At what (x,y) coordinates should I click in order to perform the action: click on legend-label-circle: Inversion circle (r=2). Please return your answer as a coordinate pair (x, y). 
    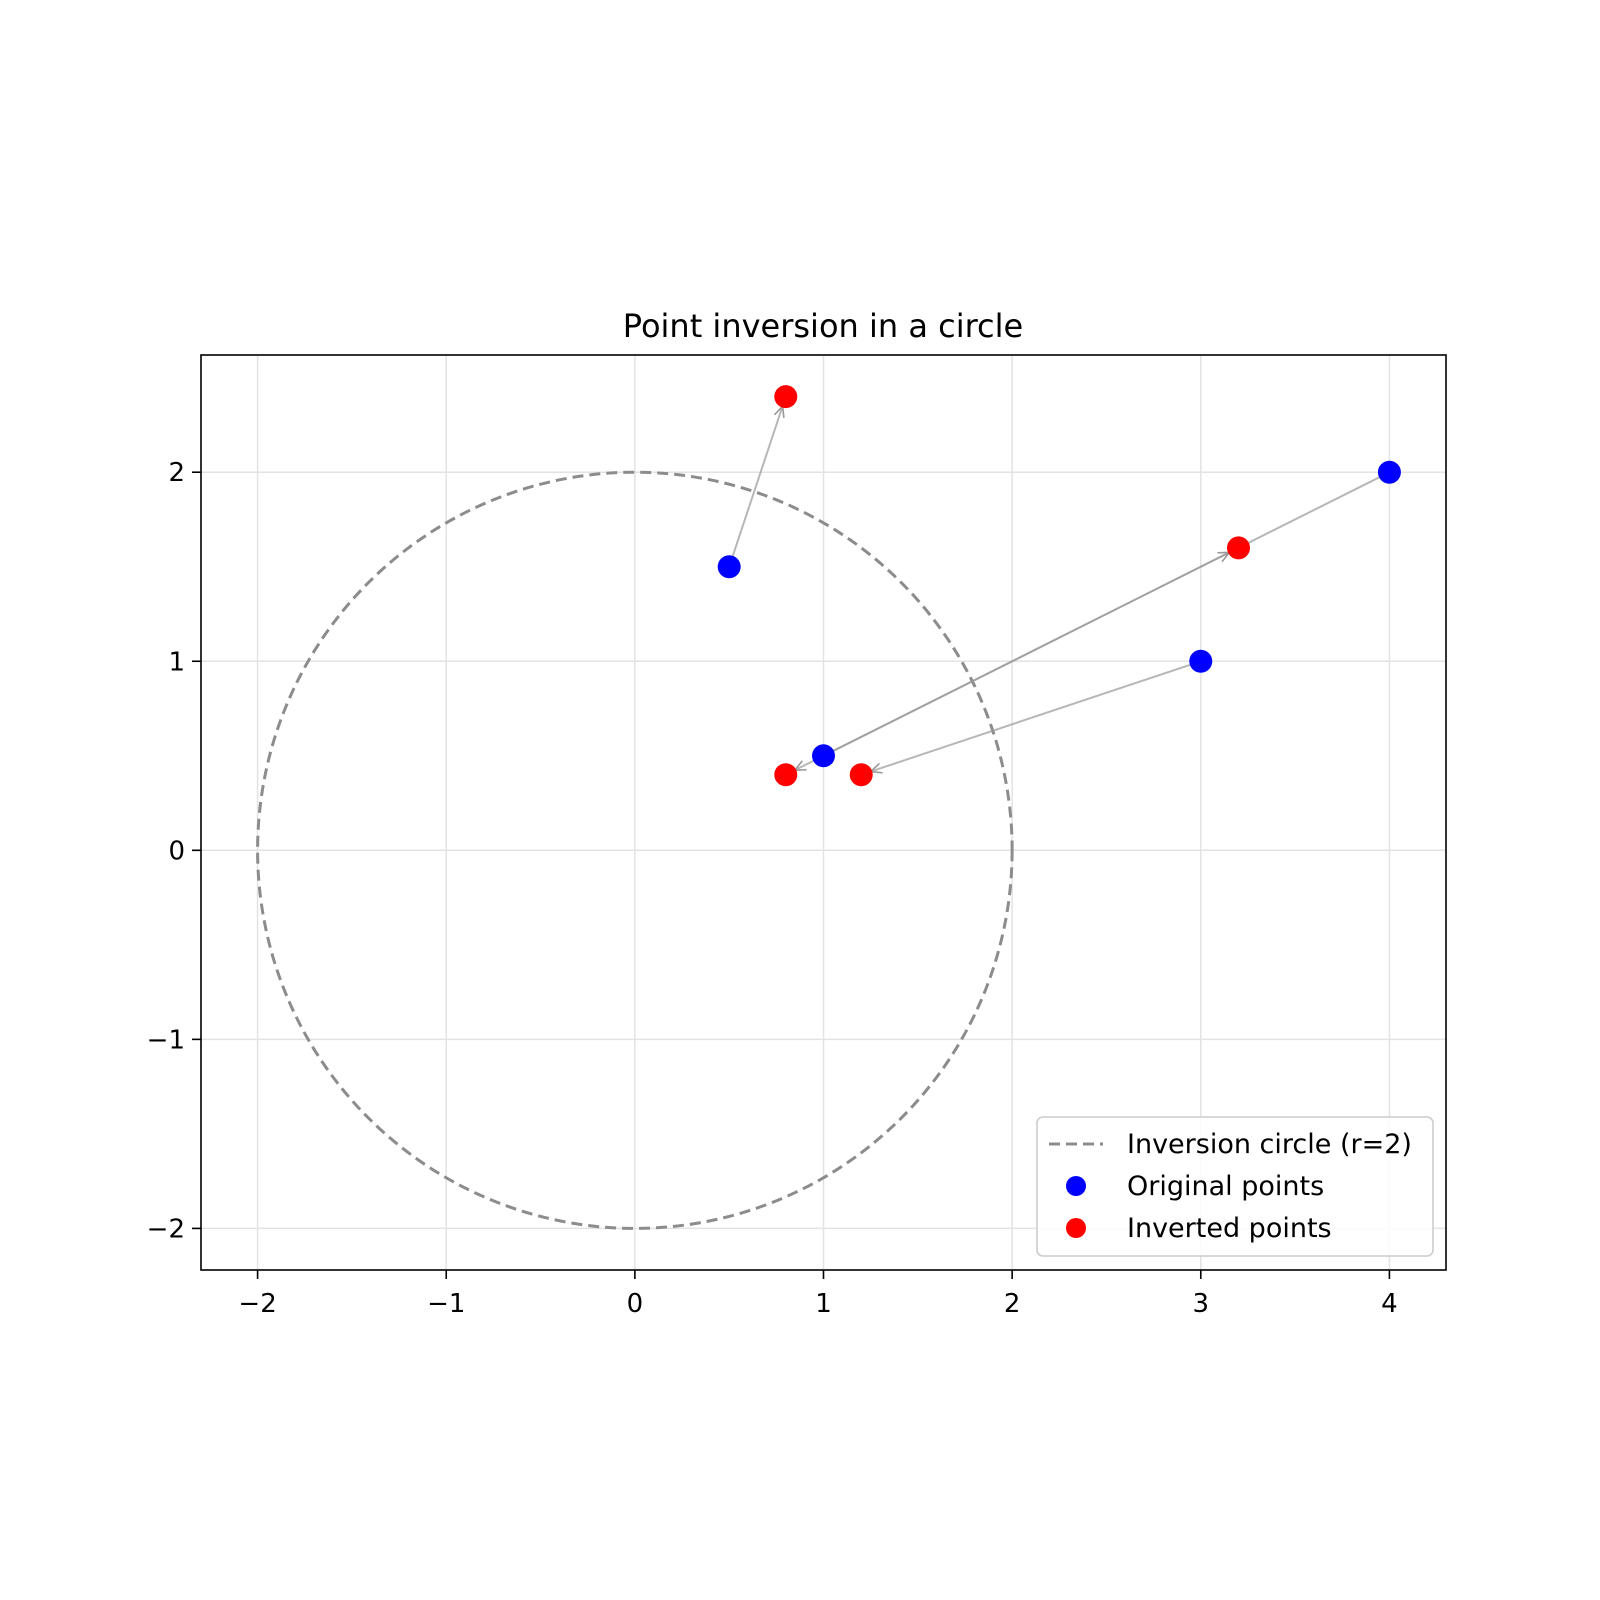
    Looking at the image, I should click on (1269, 1144).